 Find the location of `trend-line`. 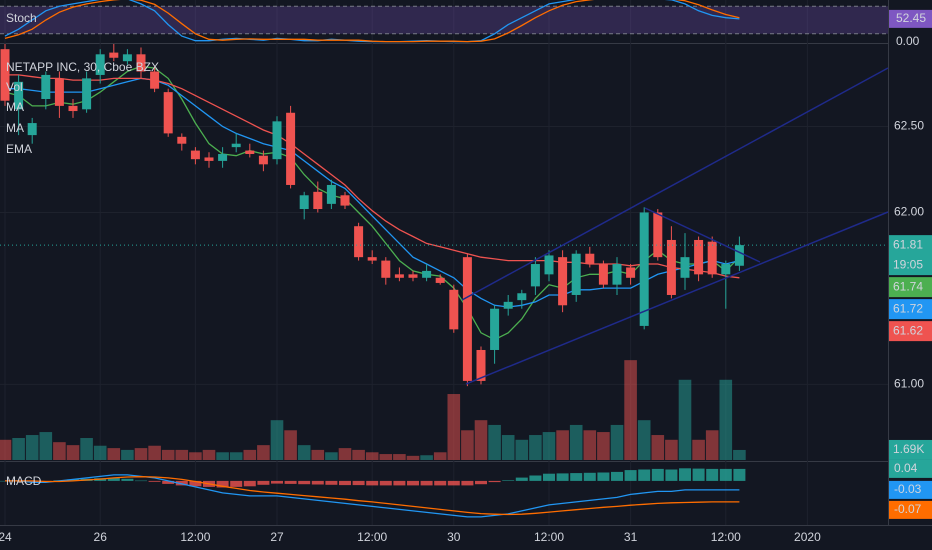

trend-line is located at coordinates (677, 298).